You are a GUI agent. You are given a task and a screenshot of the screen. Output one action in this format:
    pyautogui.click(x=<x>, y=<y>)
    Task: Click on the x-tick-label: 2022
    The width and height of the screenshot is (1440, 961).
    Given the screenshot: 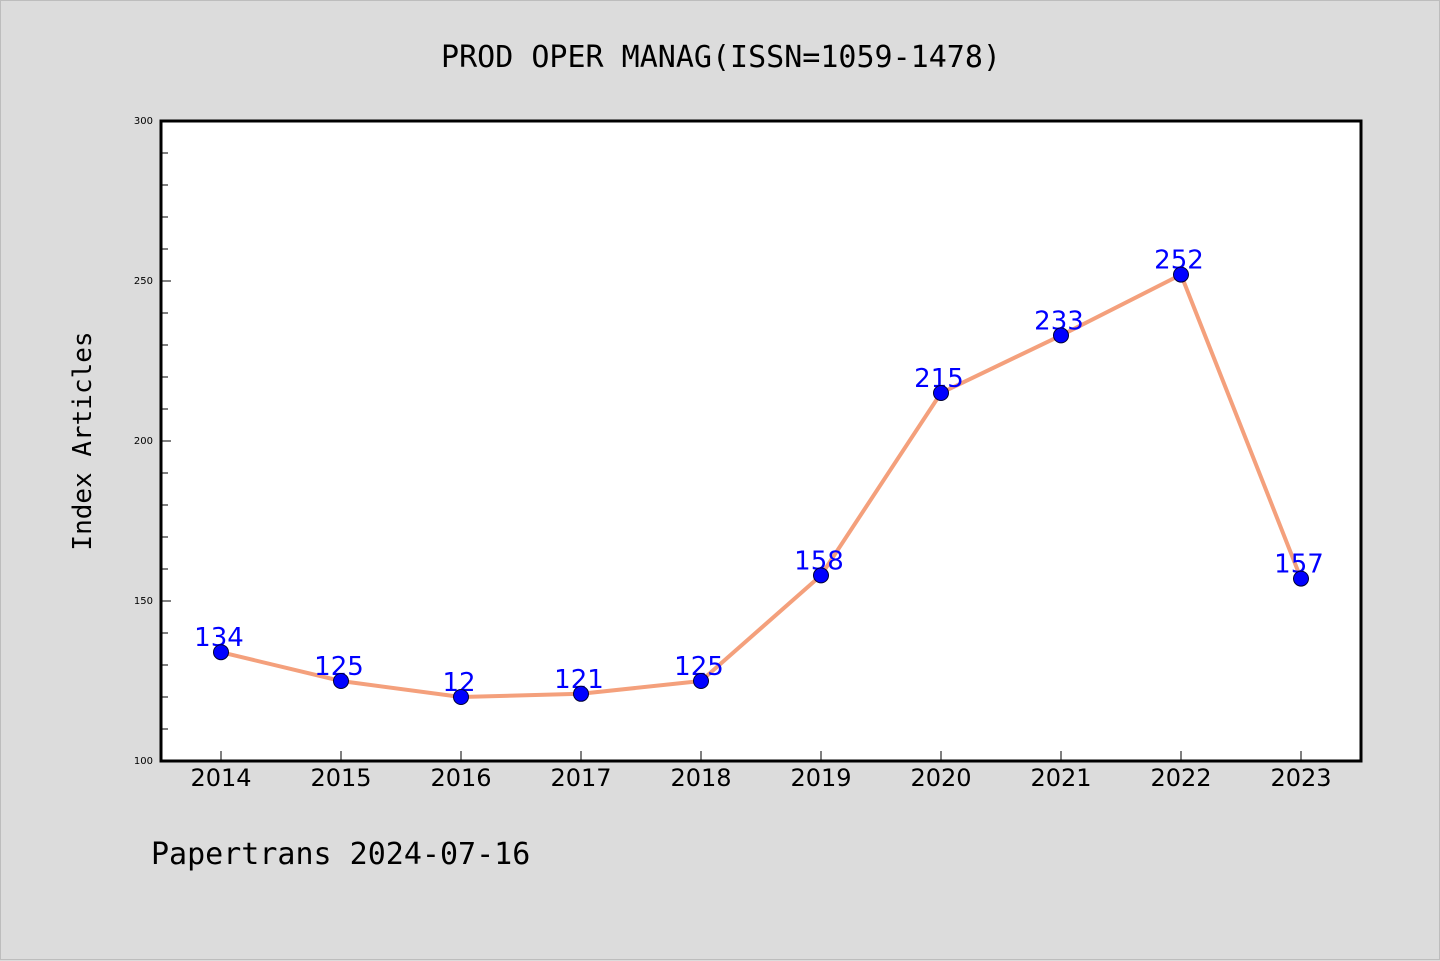 What is the action you would take?
    pyautogui.click(x=1180, y=778)
    